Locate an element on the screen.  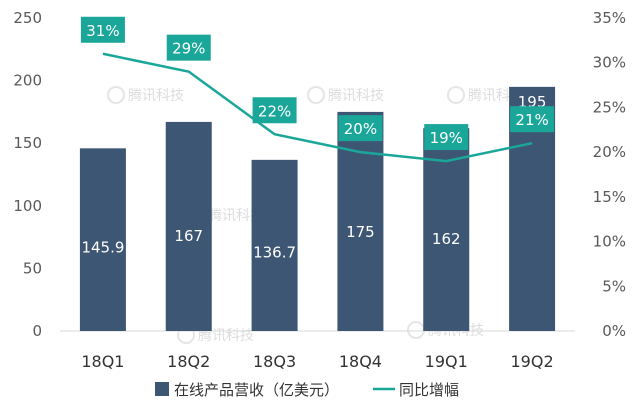
right-tick-label: 10% is located at coordinates (609, 242).